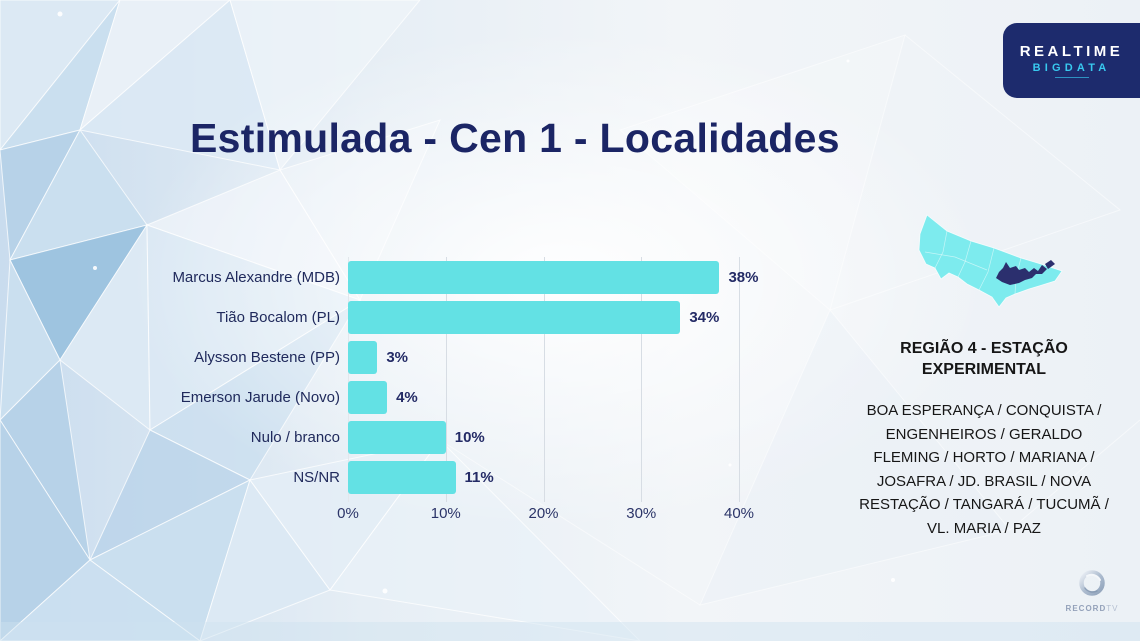 The height and width of the screenshot is (641, 1140). Describe the element at coordinates (260, 397) in the screenshot. I see `bar-category-label: Emerson Jarude (Novo)` at that location.